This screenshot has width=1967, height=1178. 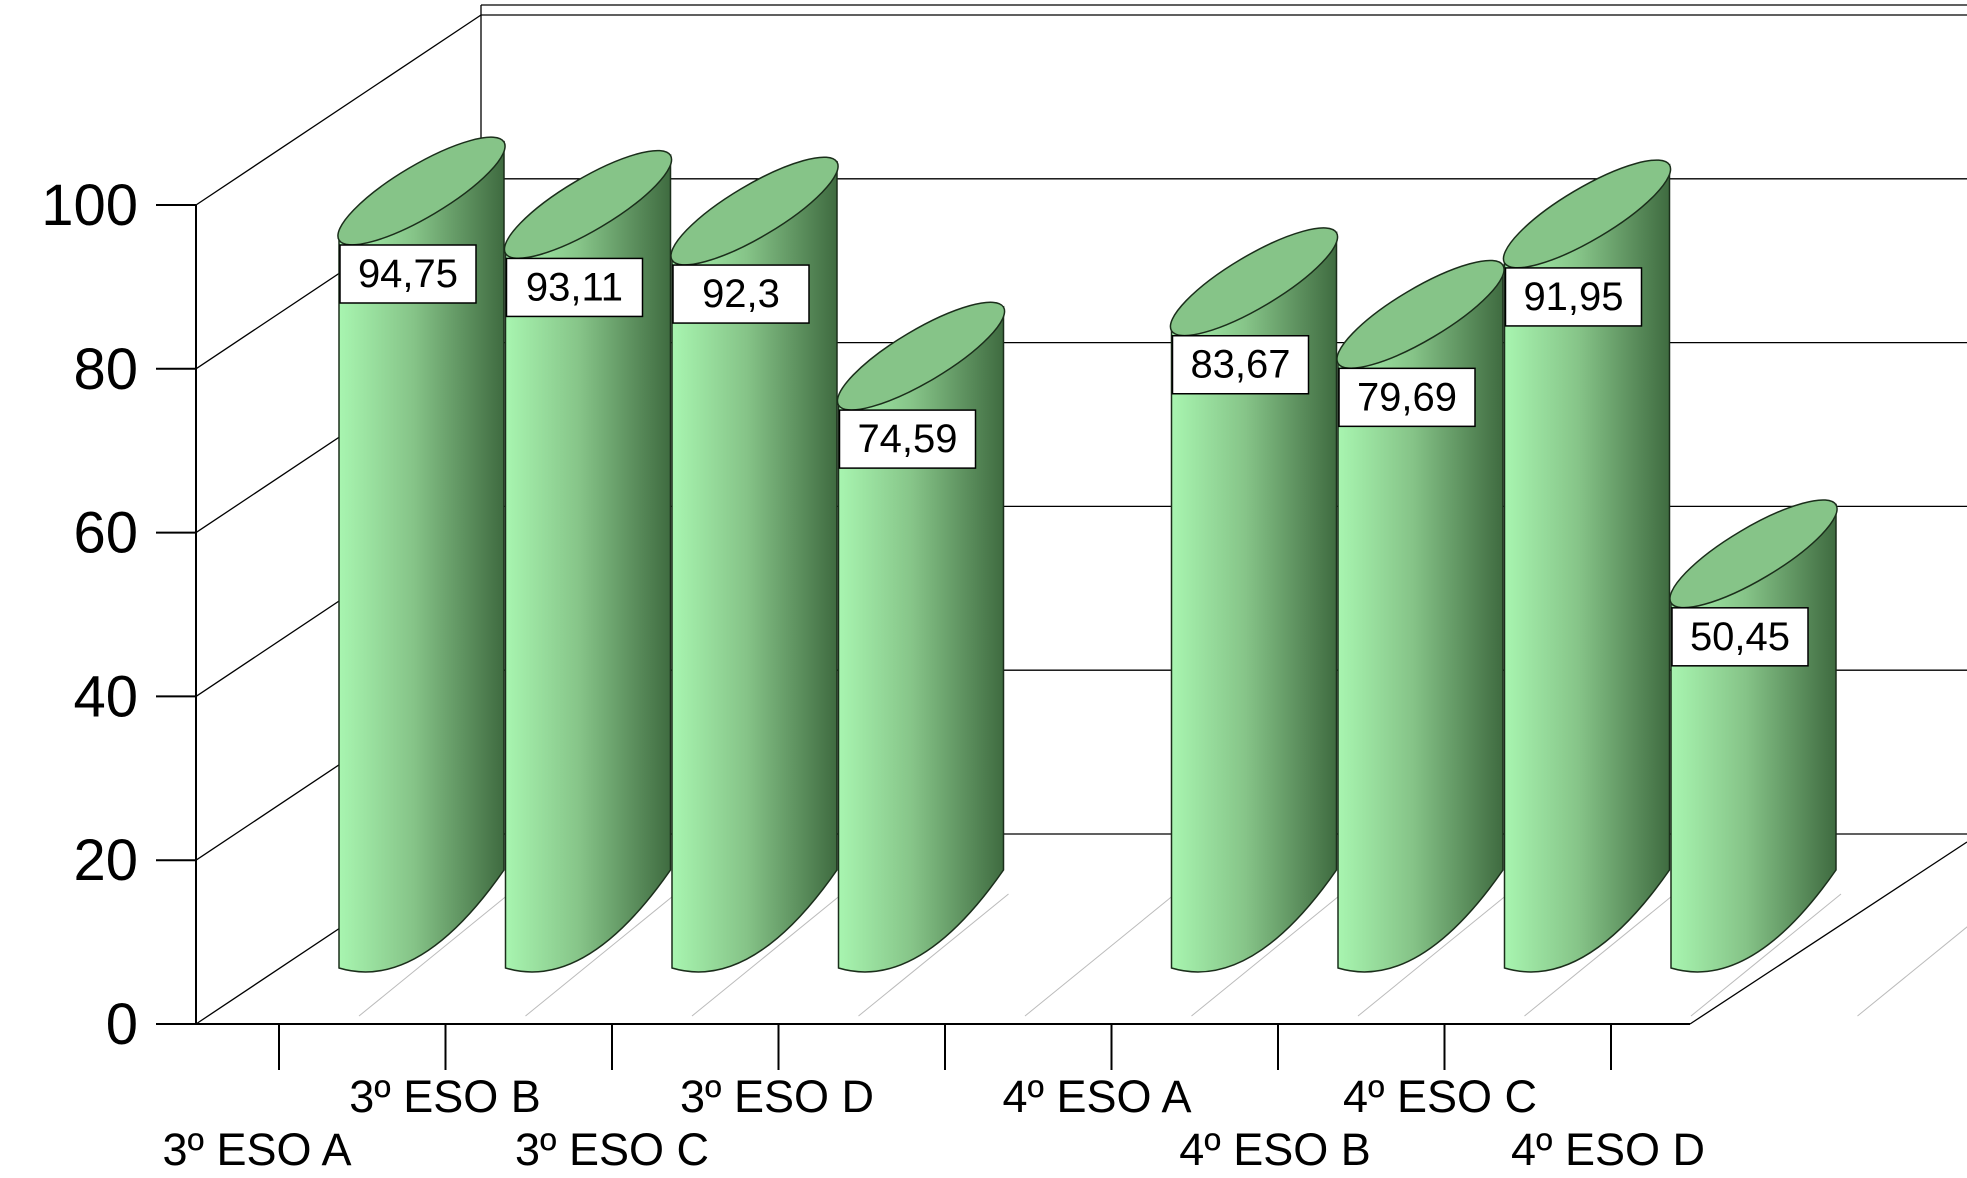 I want to click on y-tick-label: 20, so click(x=105, y=860).